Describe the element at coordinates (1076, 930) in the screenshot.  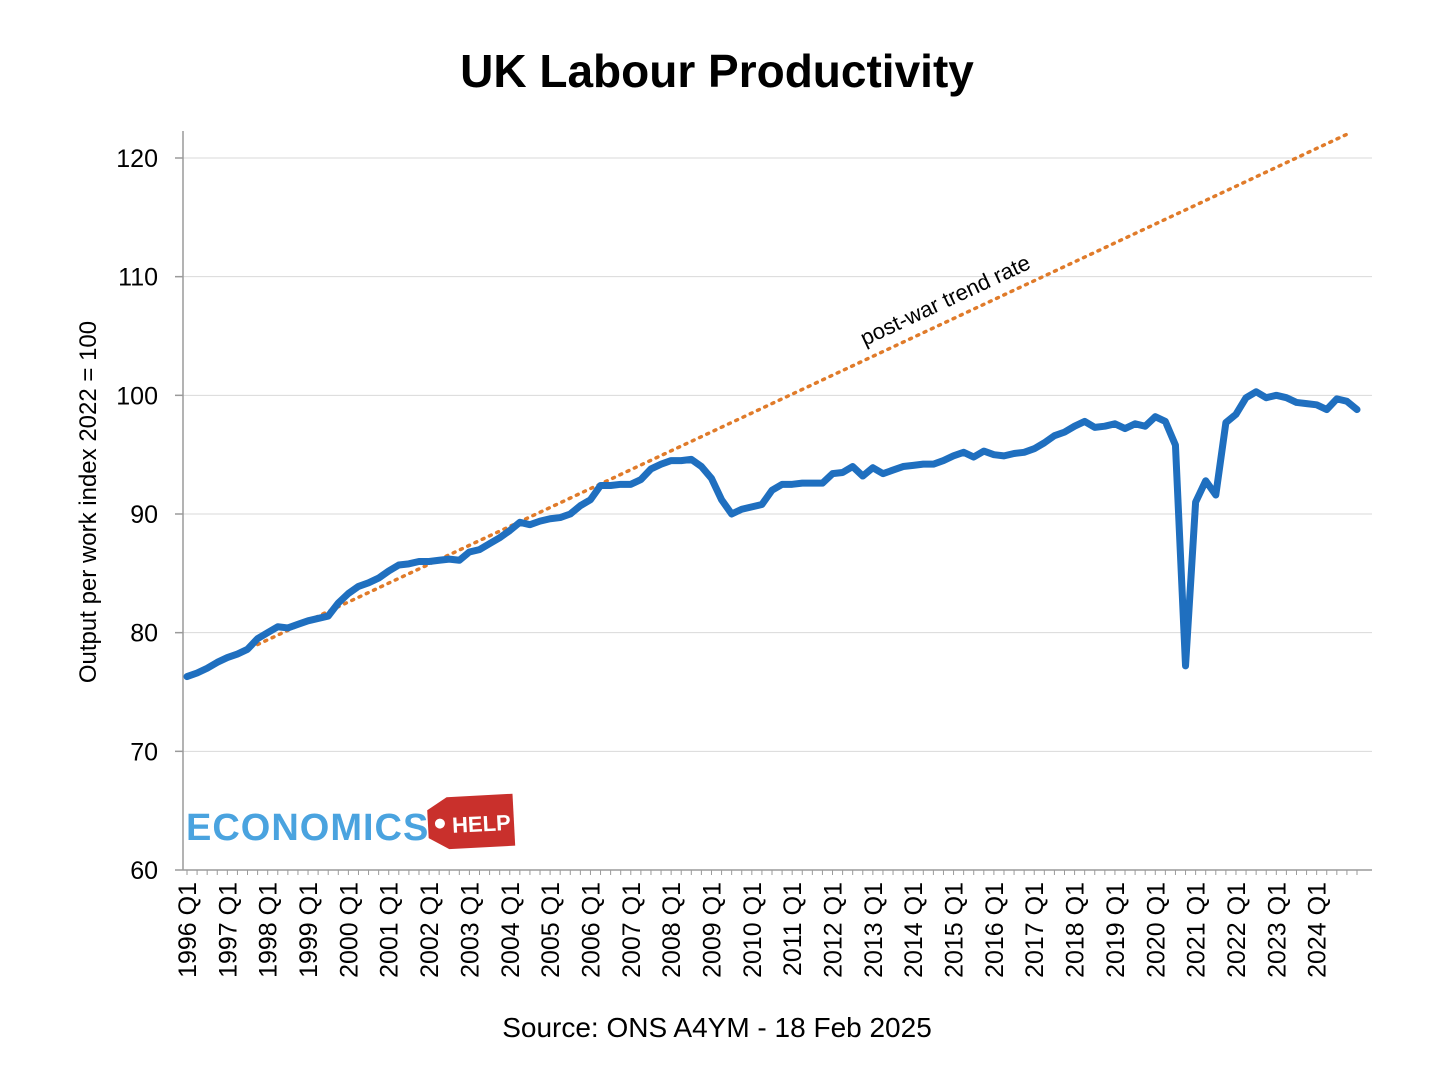
I see `x-tick-label: 2018 Q1` at that location.